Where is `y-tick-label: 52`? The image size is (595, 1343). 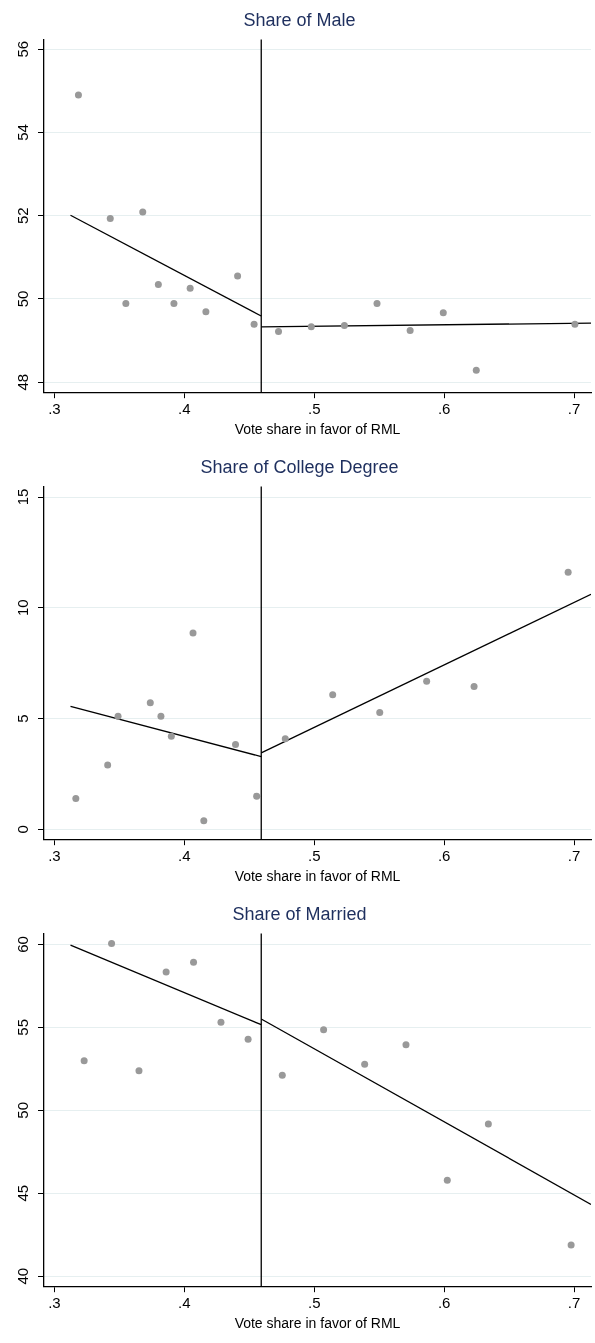 y-tick-label: 52 is located at coordinates (23, 216).